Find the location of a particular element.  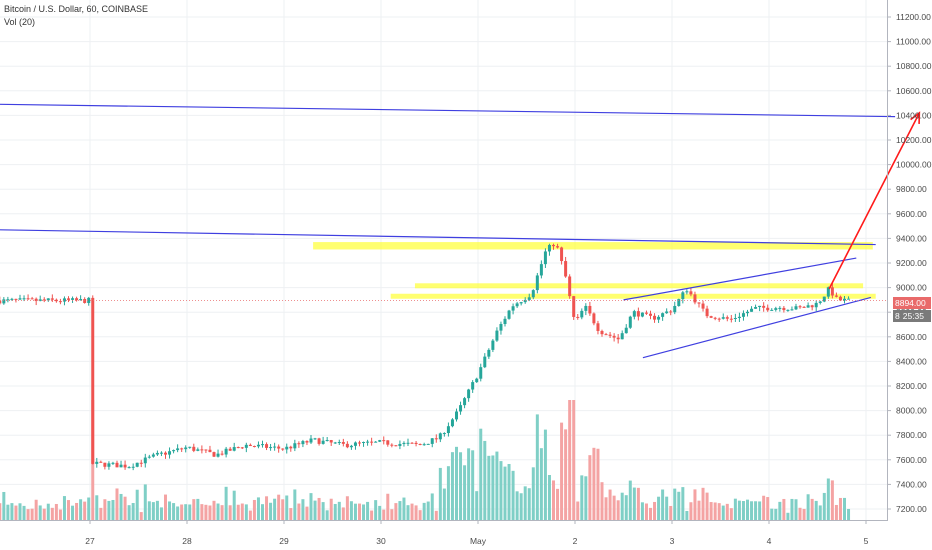

price-tick-label: 10400.00 is located at coordinates (914, 115).